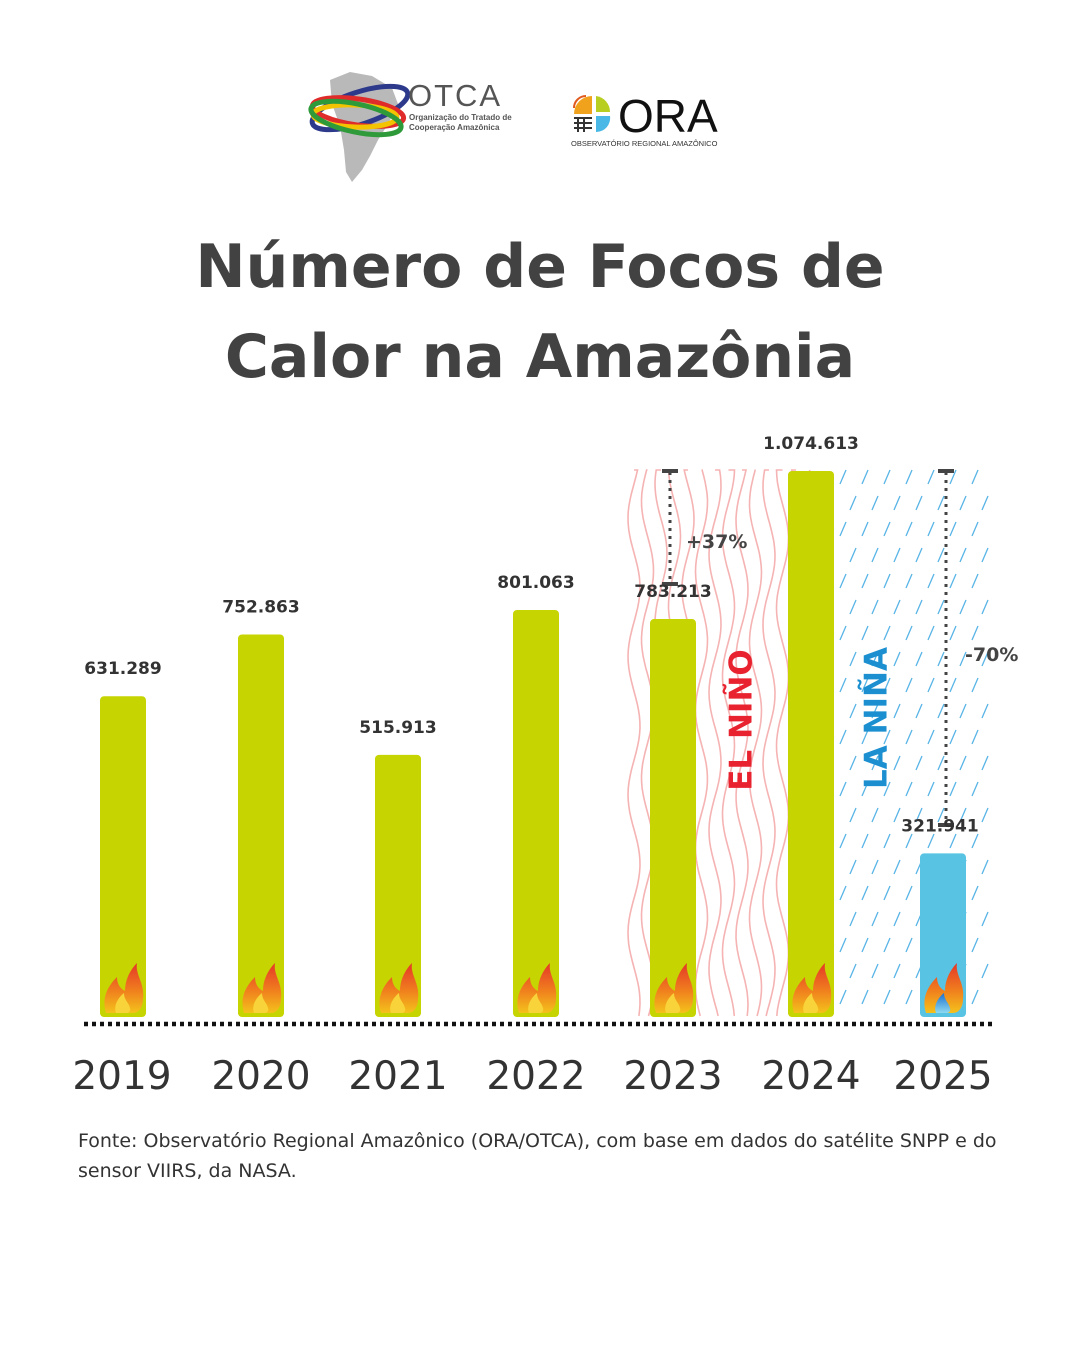 This screenshot has height=1350, width=1080. What do you see at coordinates (668, 116) in the screenshot?
I see `ora-name: ORA` at bounding box center [668, 116].